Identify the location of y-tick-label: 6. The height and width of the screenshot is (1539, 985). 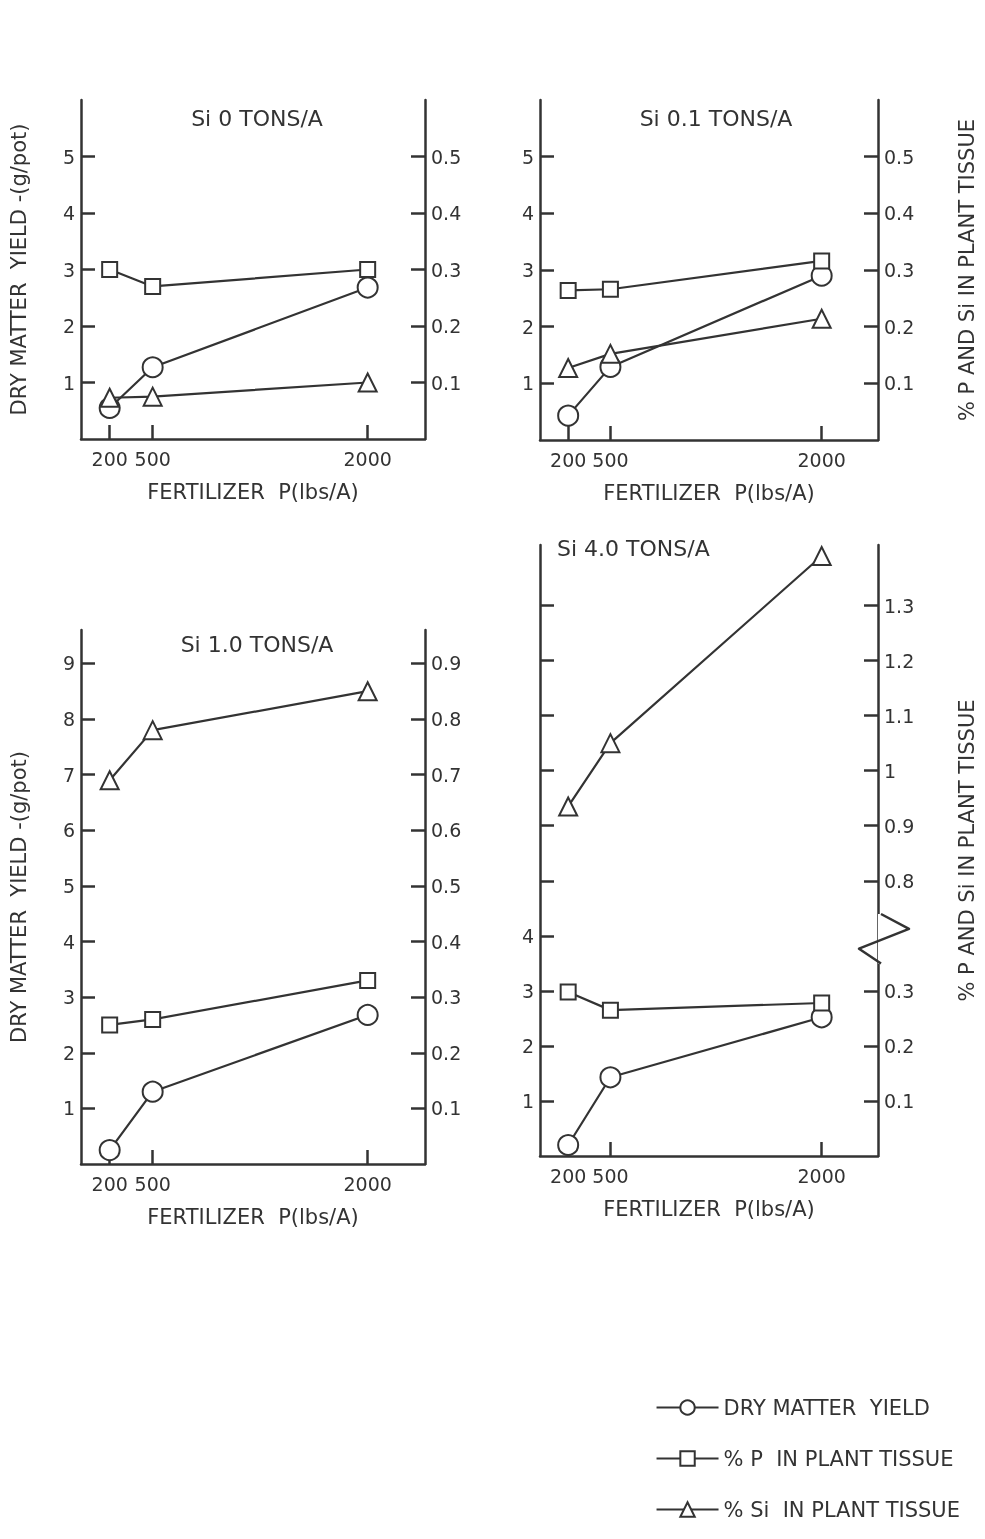
(68, 830).